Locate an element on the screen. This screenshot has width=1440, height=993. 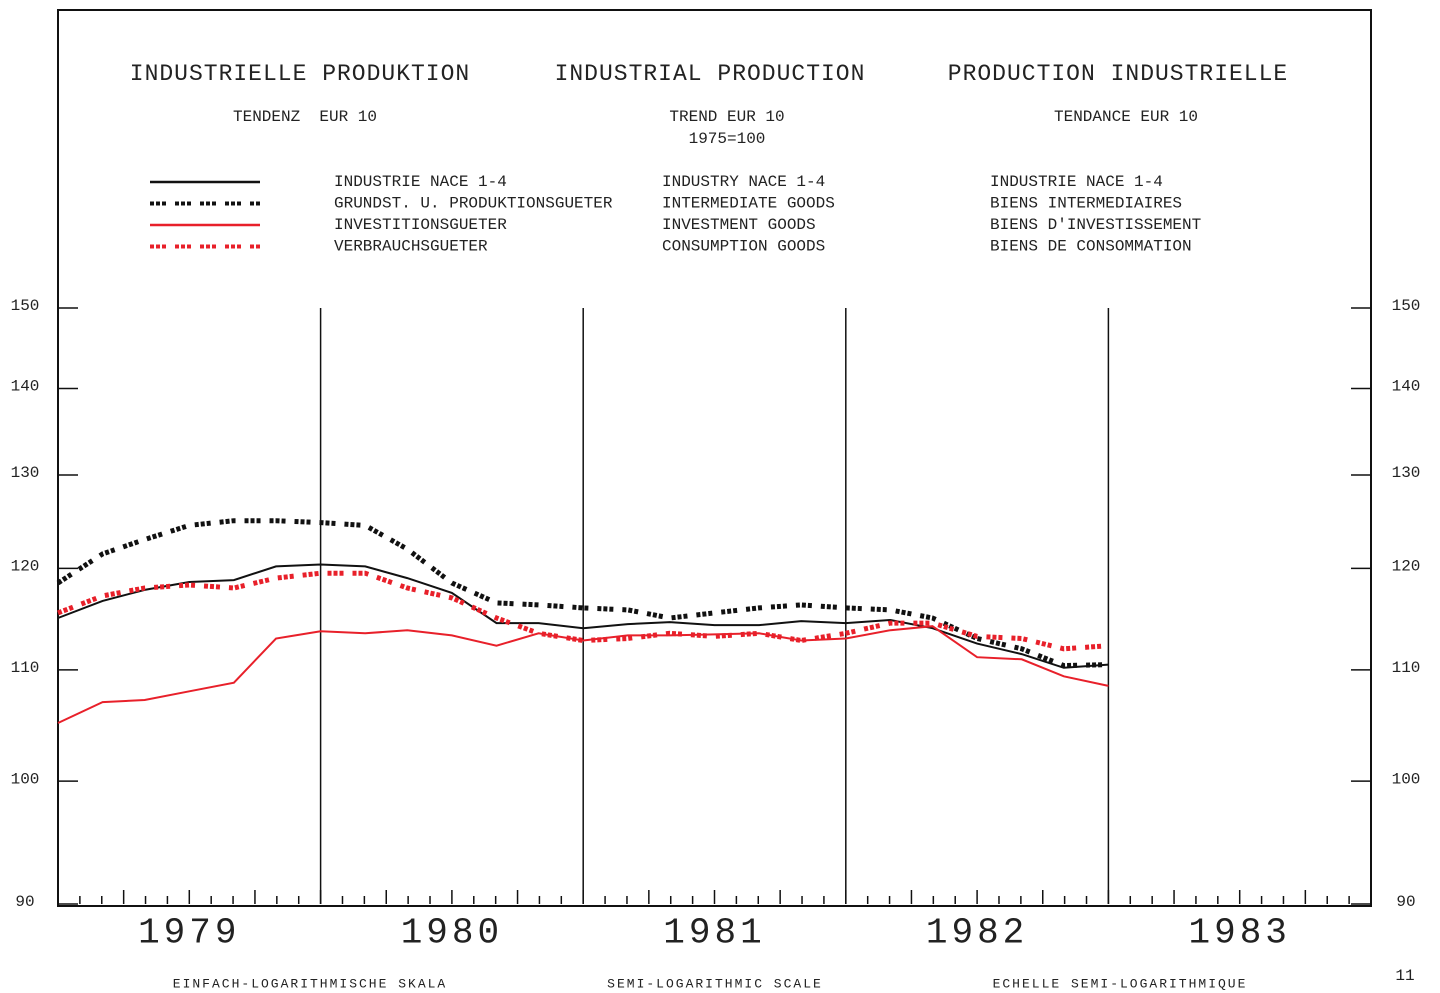
footer-fr: ECHELLE SEMI-LOGARITHMIQUE is located at coordinates (1120, 983).